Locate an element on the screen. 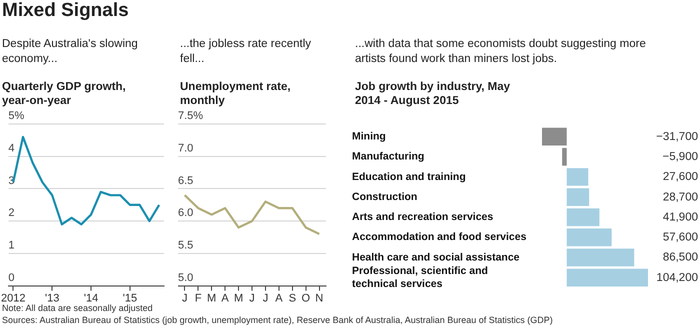 The image size is (700, 328). data-label: 104,200 is located at coordinates (677, 278).